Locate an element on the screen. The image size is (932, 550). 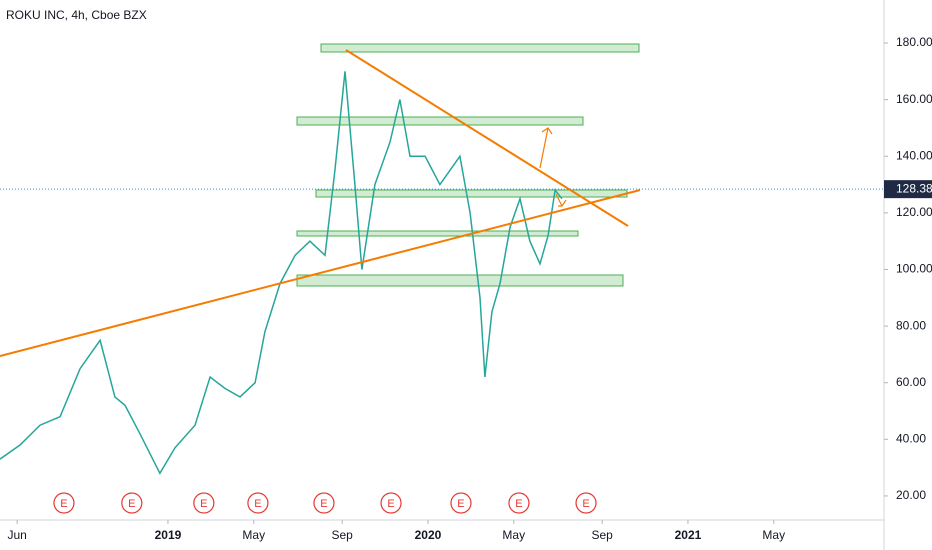
x-tick-label: 2020 is located at coordinates (428, 535).